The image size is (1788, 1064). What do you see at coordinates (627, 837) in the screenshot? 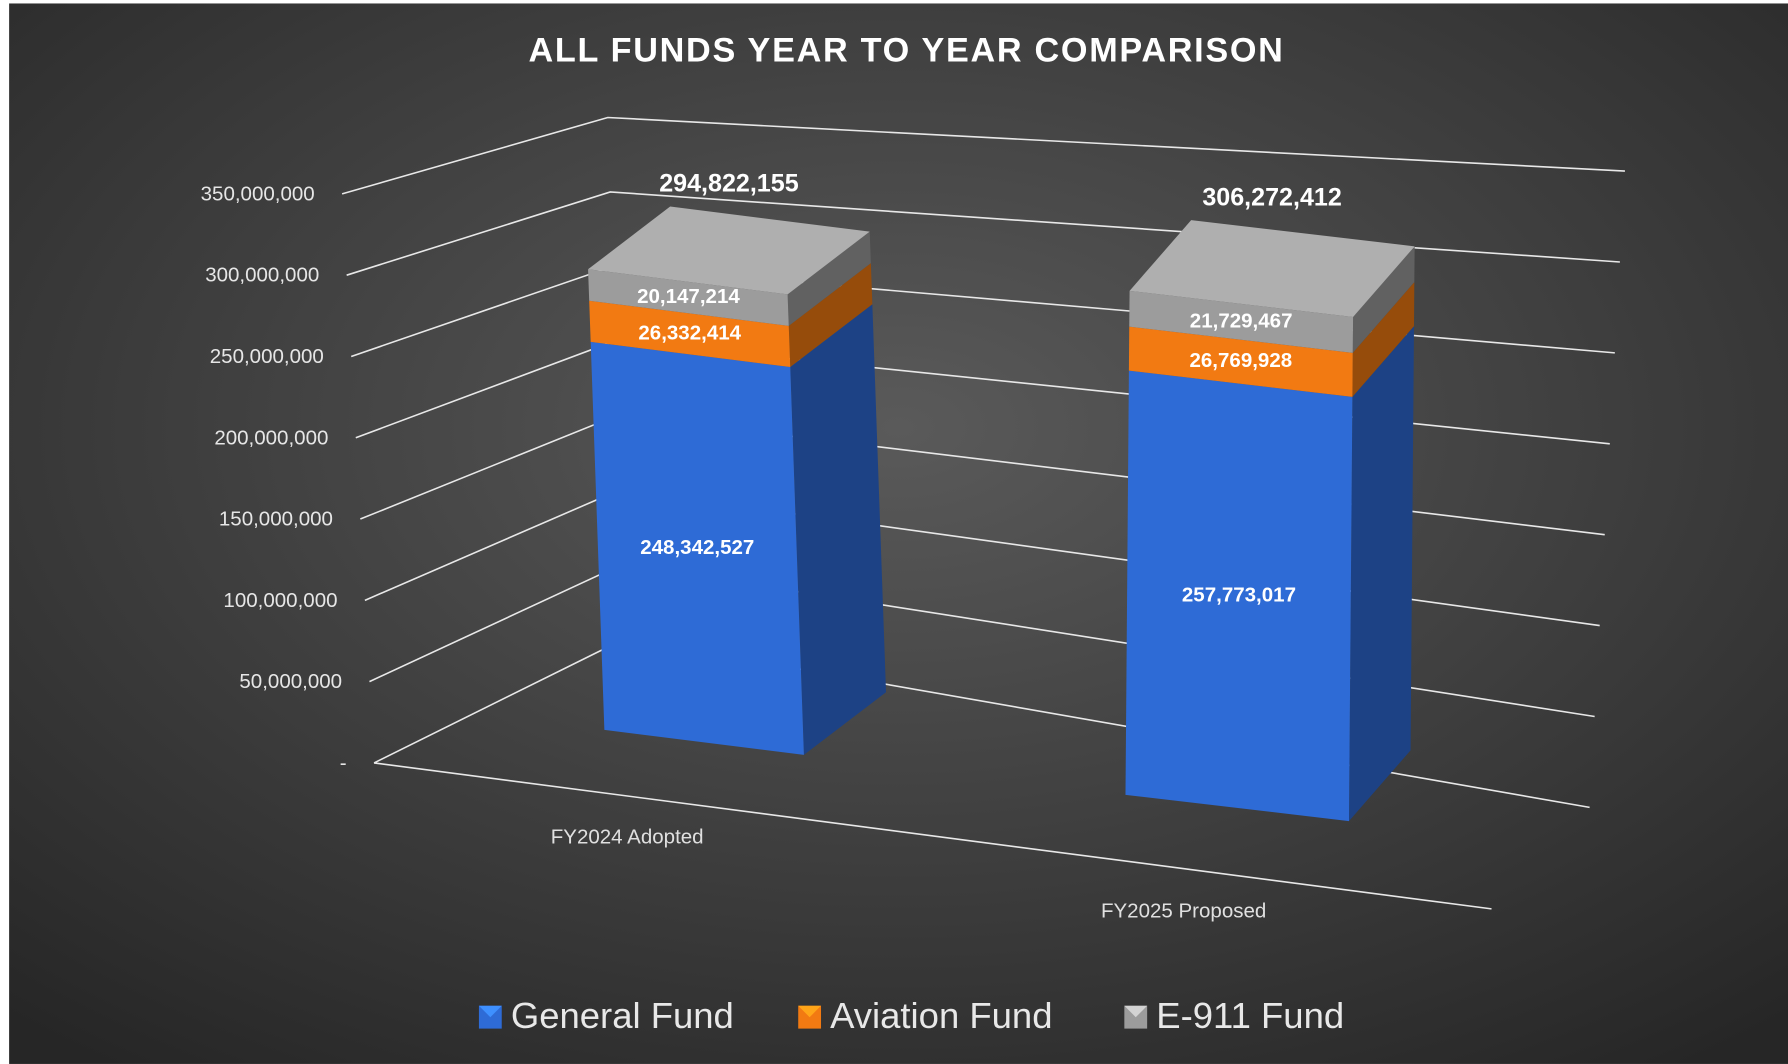
I see `x-tick-label: FY2024 Adopted` at bounding box center [627, 837].